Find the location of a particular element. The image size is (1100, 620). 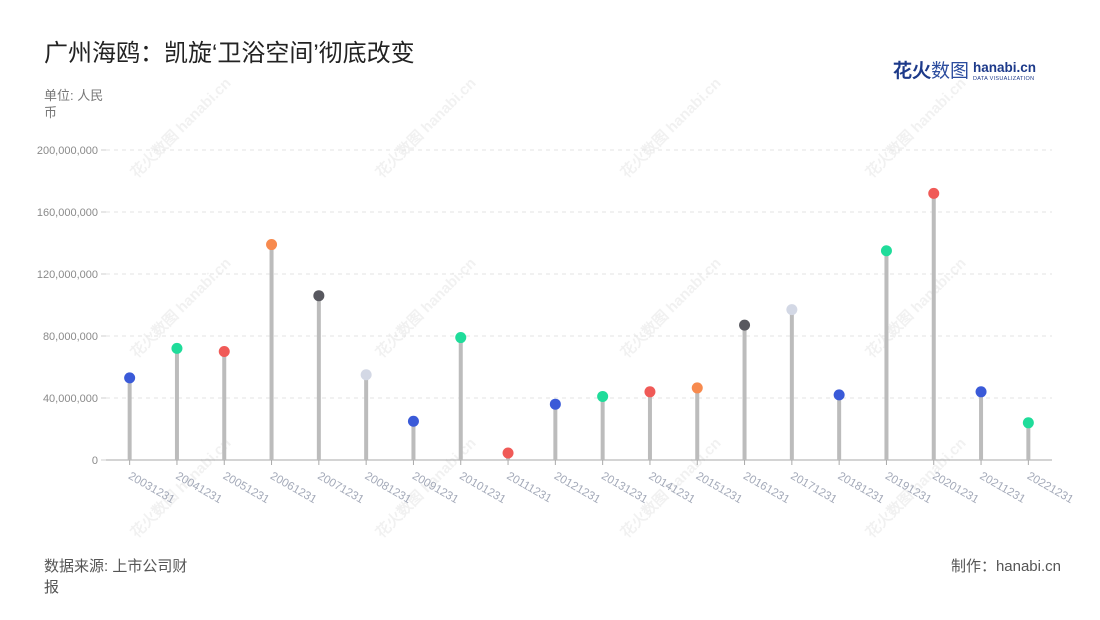

logo-brand-secondary: 数图 is located at coordinates (950, 71).